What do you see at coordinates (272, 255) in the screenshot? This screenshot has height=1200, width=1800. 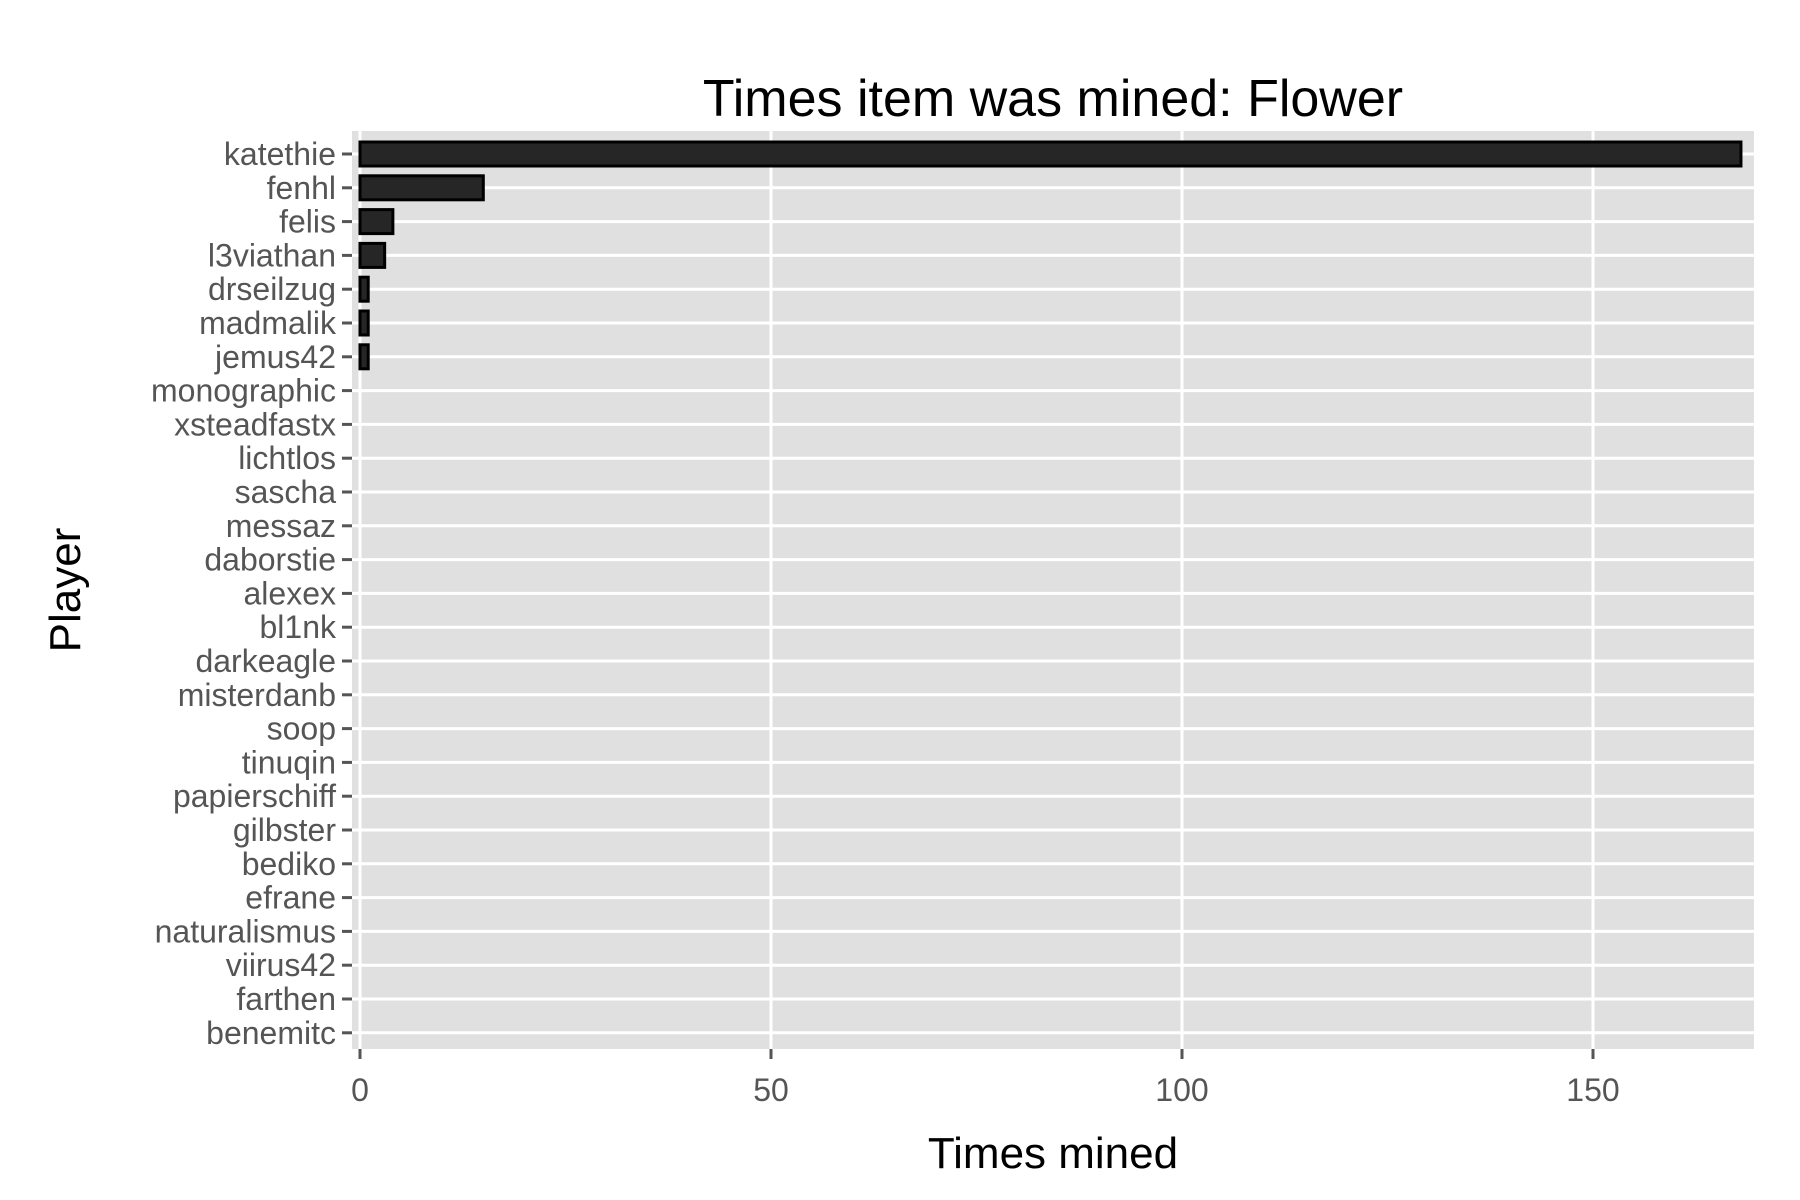 I see `y-tick-label: l3viathan` at bounding box center [272, 255].